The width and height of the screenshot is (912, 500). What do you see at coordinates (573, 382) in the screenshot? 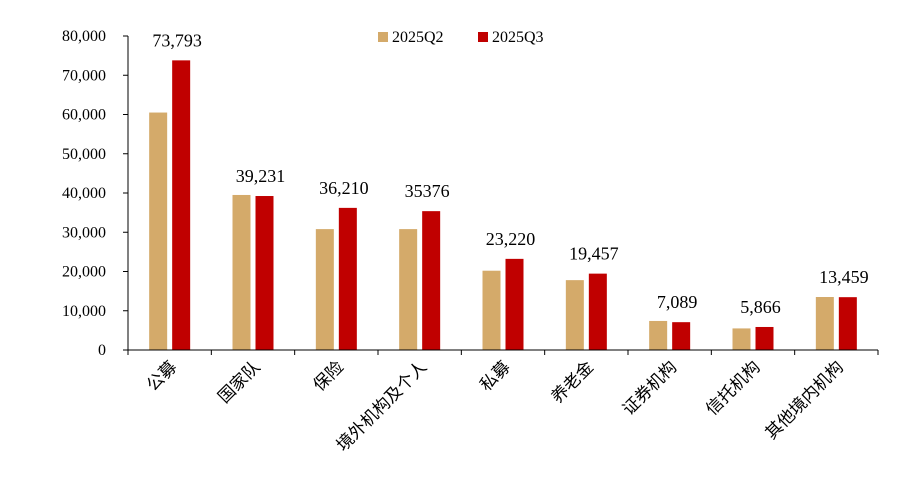
I see `x-tick-label: 养老金` at bounding box center [573, 382].